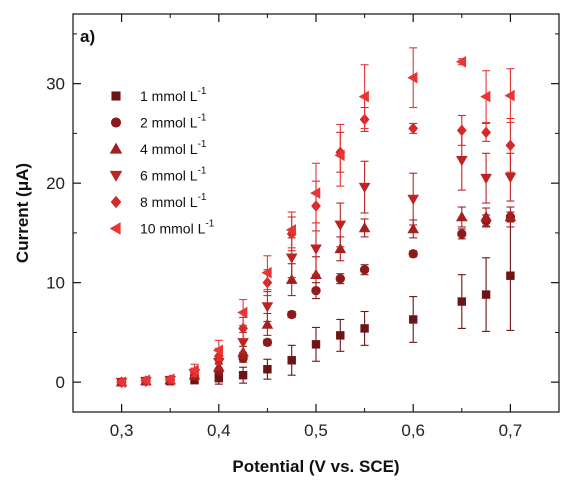  Describe the element at coordinates (511, 430) in the screenshot. I see `x-tick-label: 0,7` at that location.